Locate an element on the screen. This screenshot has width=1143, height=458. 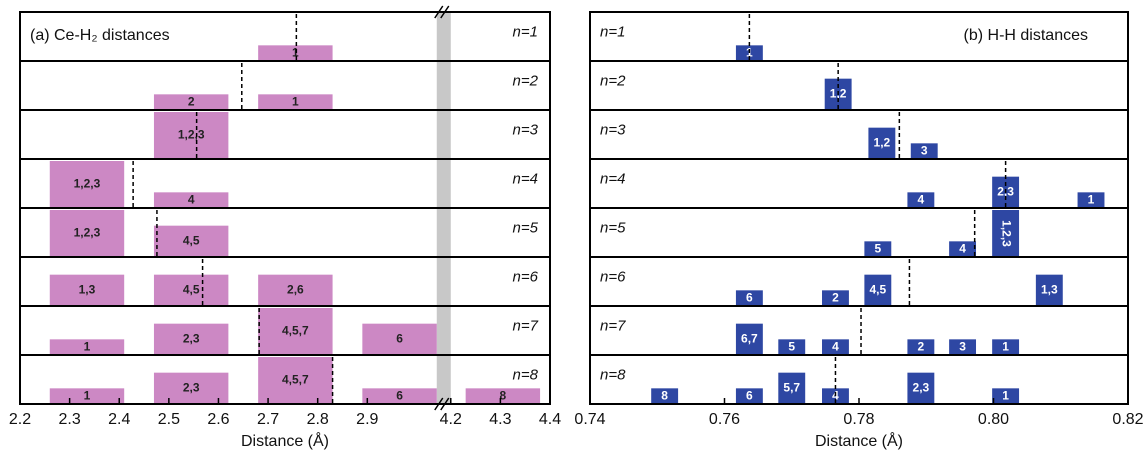
bar-label: 5,7 is located at coordinates (791, 388).